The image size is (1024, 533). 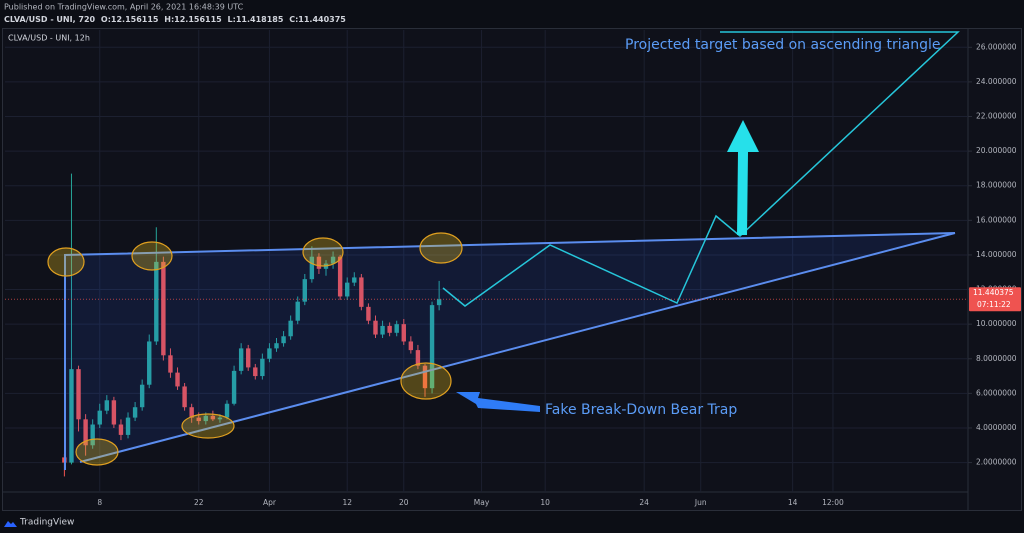 I want to click on ohlc-close: C:11.440375, so click(x=317, y=19).